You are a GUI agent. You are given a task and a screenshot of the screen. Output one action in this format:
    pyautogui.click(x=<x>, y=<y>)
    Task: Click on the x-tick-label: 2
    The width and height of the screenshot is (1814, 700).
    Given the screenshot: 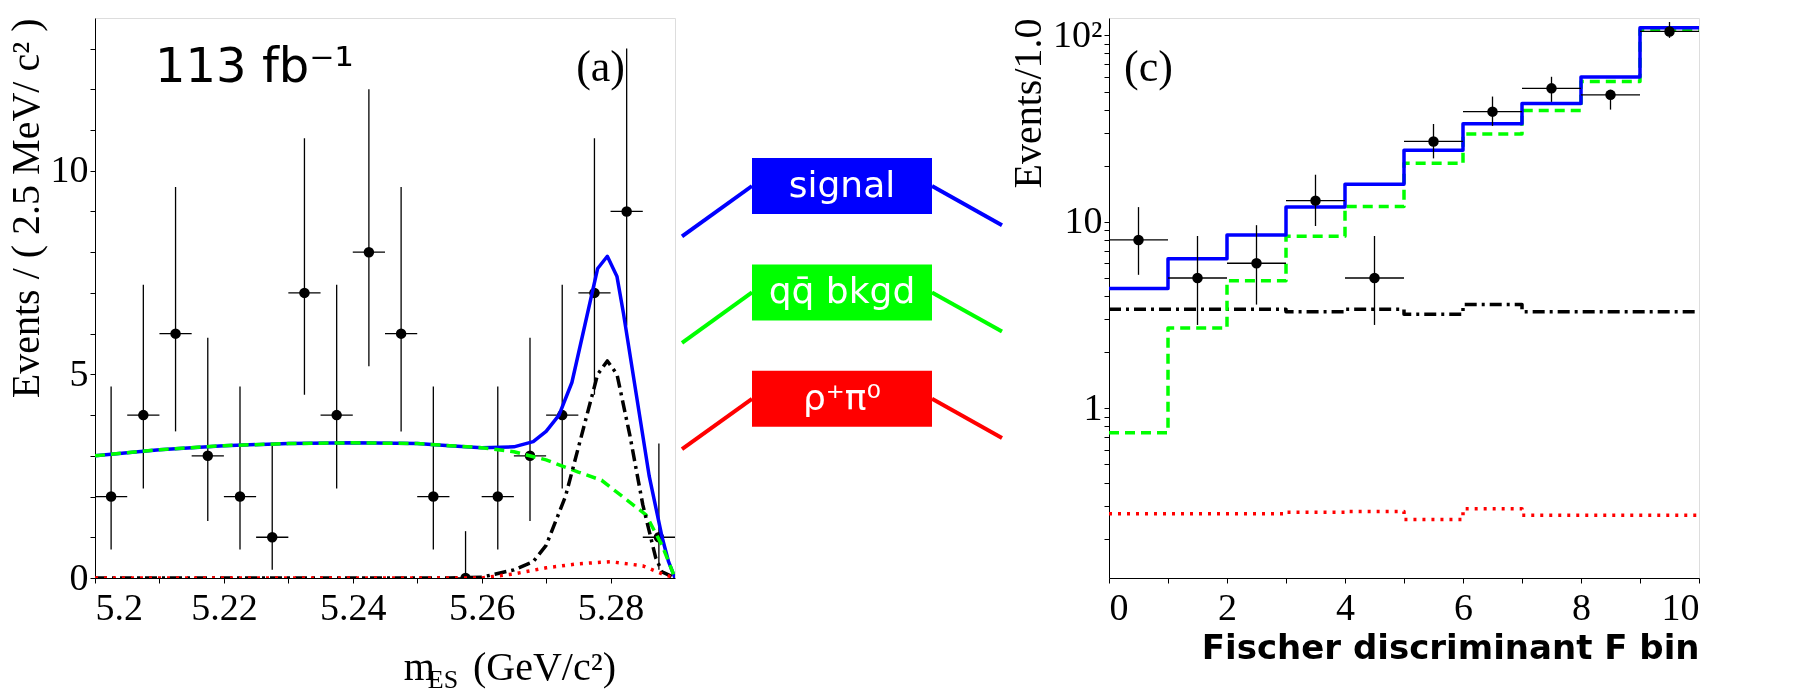 What is the action you would take?
    pyautogui.click(x=1227, y=606)
    